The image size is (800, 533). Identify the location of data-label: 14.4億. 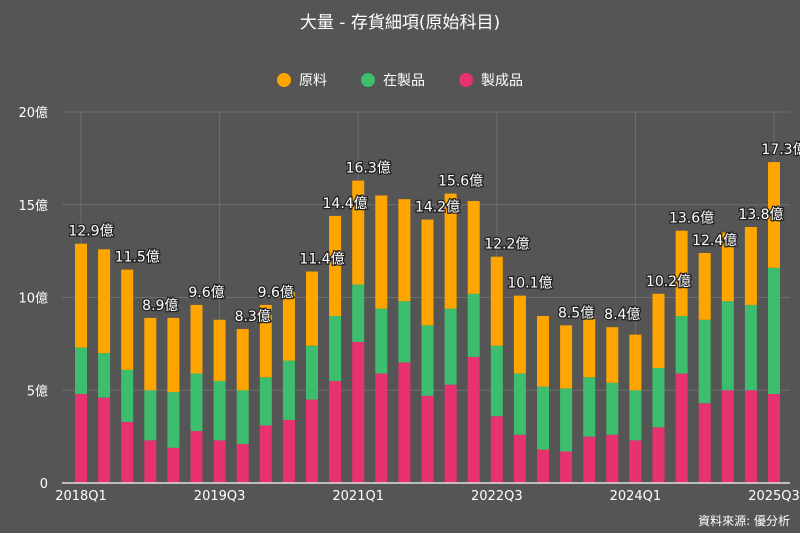
(345, 204).